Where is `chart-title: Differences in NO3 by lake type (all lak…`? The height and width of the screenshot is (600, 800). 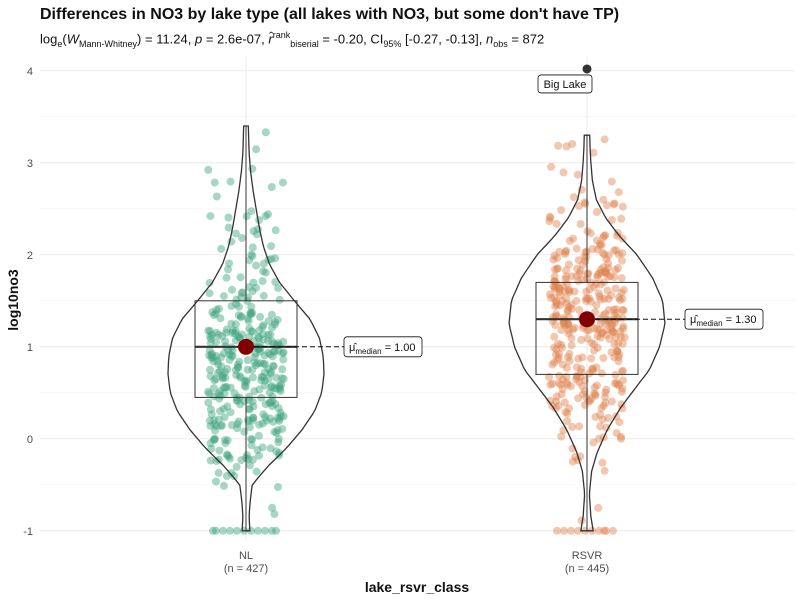 chart-title: Differences in NO3 by lake type (all lak… is located at coordinates (330, 14).